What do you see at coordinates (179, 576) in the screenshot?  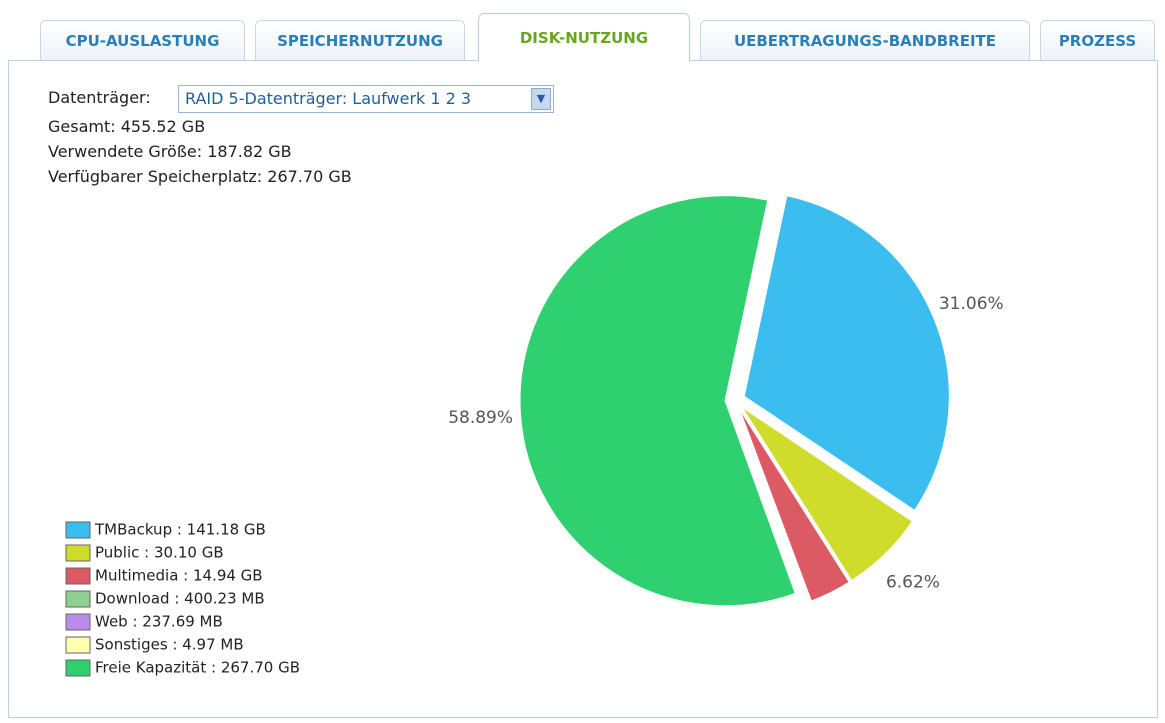 I see `legend-label: Multimedia : 14.94 GB` at bounding box center [179, 576].